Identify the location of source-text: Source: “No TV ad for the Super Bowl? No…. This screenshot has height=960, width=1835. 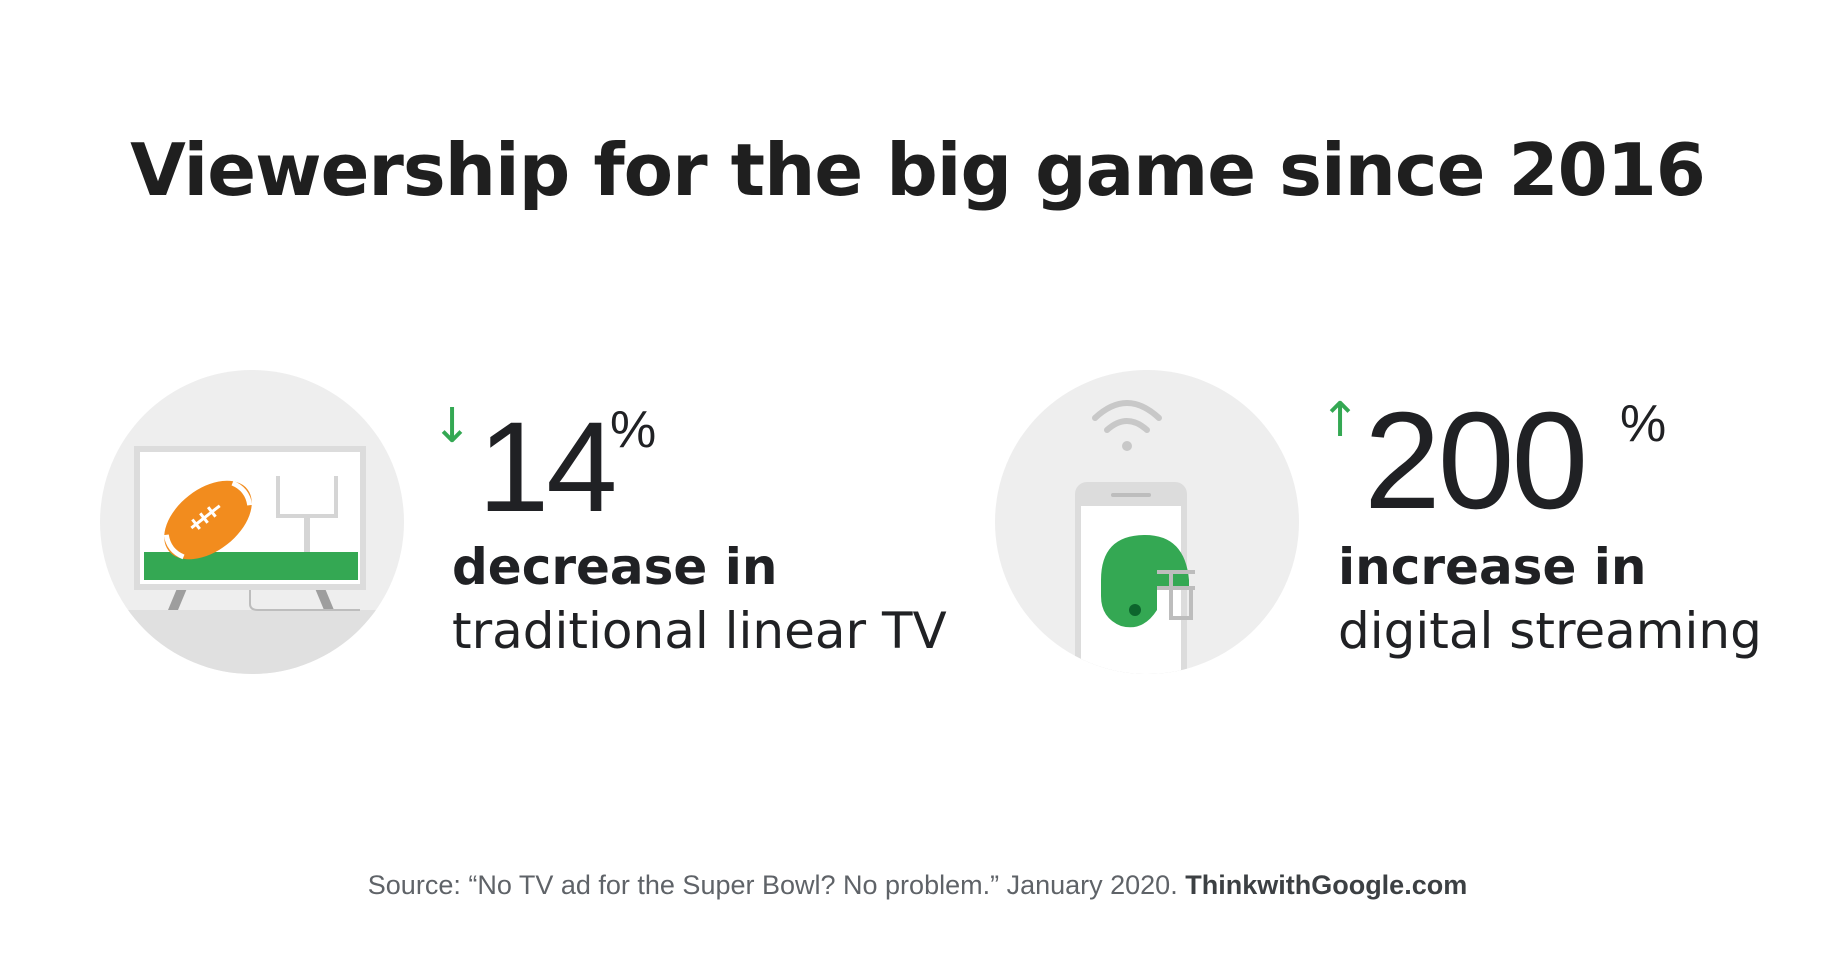
(772, 885).